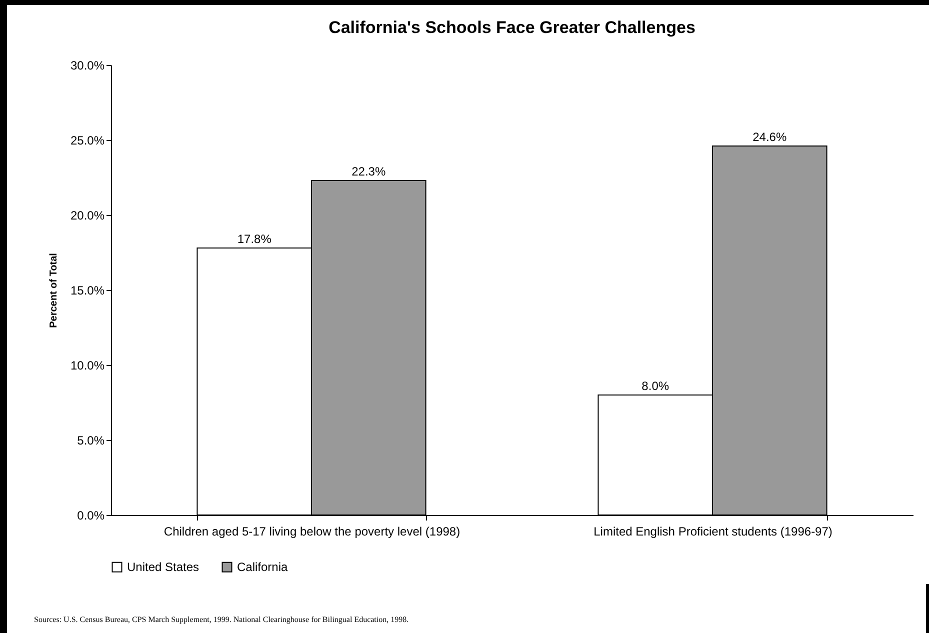 This screenshot has height=633, width=929. I want to click on y-tick-label: 25.0%, so click(87, 141).